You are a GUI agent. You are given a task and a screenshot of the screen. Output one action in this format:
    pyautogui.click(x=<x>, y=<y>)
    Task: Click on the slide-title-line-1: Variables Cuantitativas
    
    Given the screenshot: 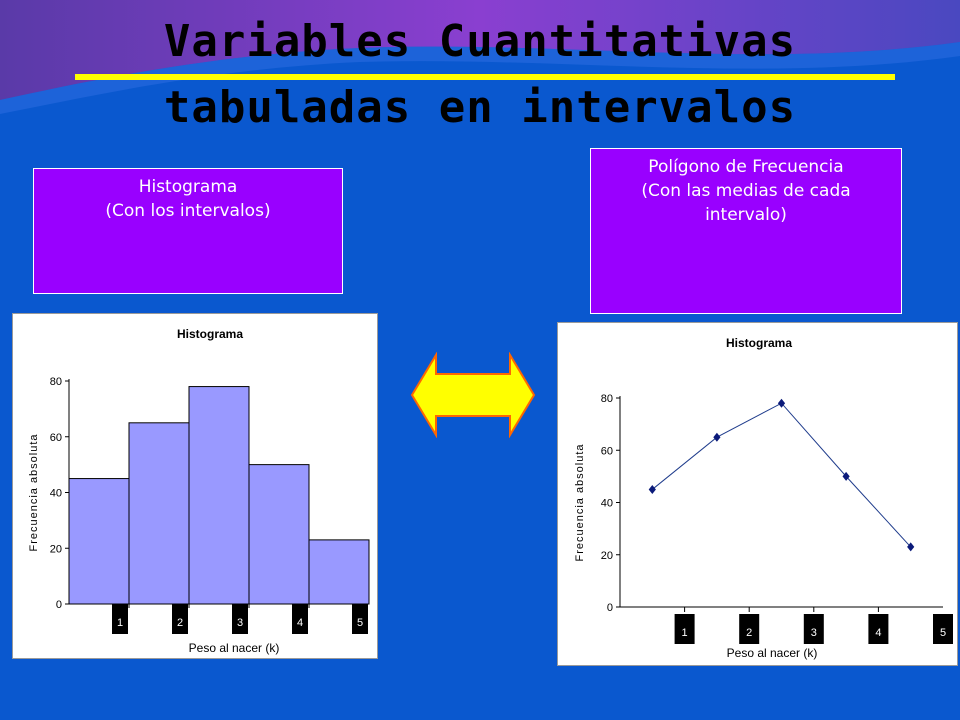 What is the action you would take?
    pyautogui.click(x=480, y=41)
    